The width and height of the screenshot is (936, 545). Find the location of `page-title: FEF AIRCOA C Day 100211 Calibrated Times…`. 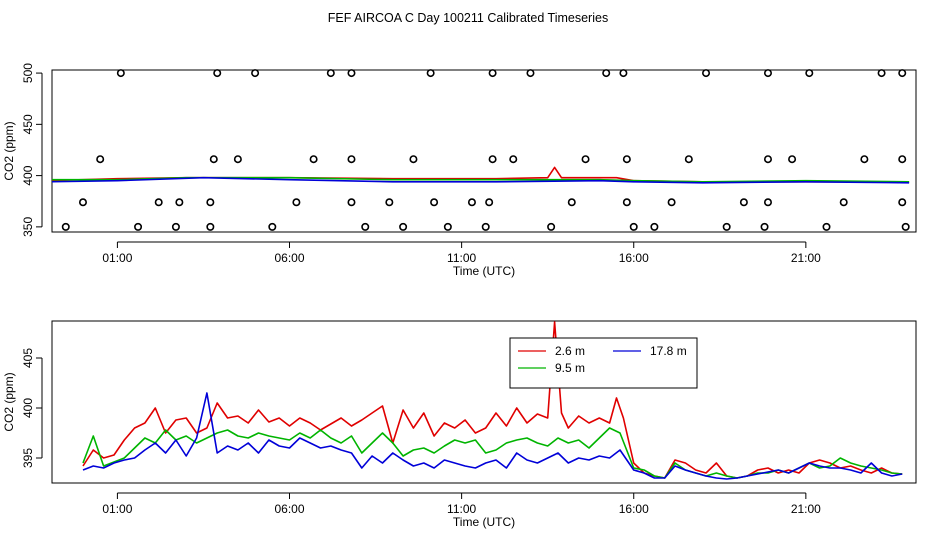

page-title: FEF AIRCOA C Day 100211 Calibrated Times… is located at coordinates (468, 18).